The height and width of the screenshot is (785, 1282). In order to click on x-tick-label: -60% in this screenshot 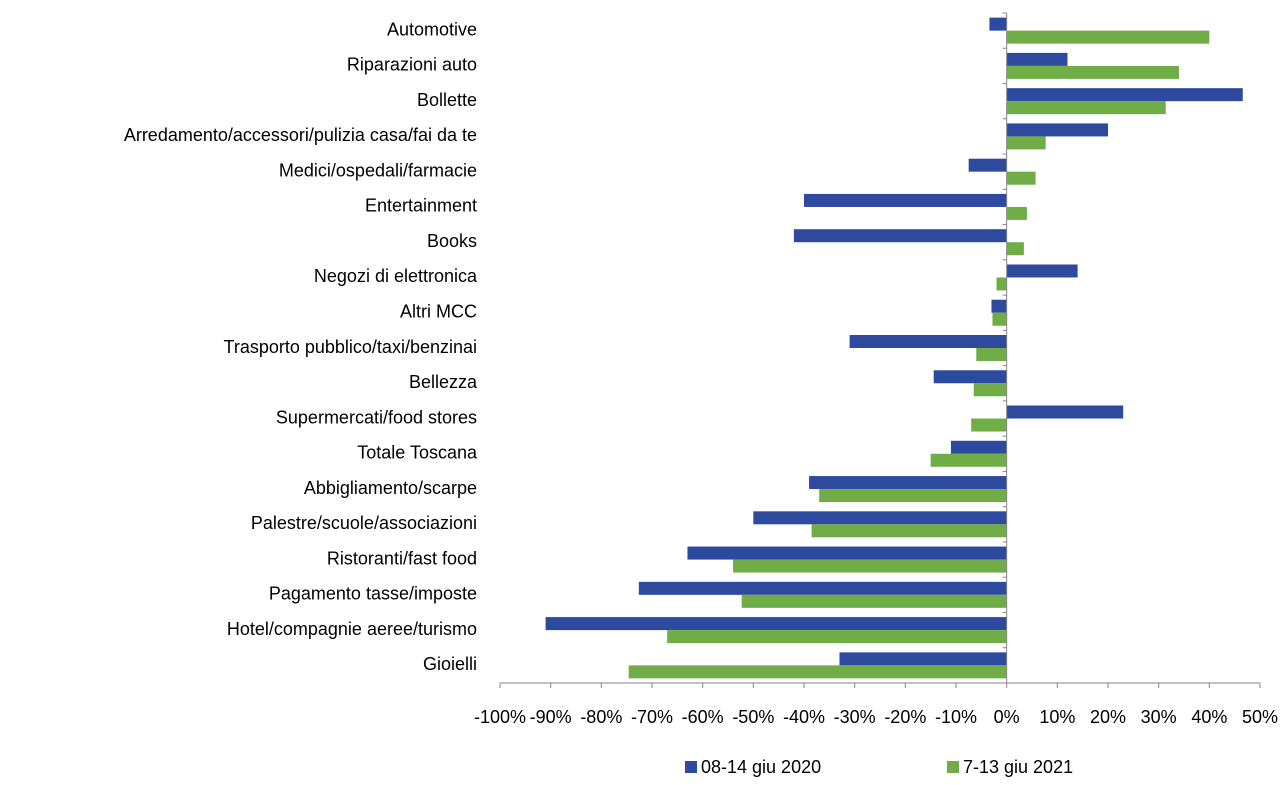, I will do `click(703, 717)`.